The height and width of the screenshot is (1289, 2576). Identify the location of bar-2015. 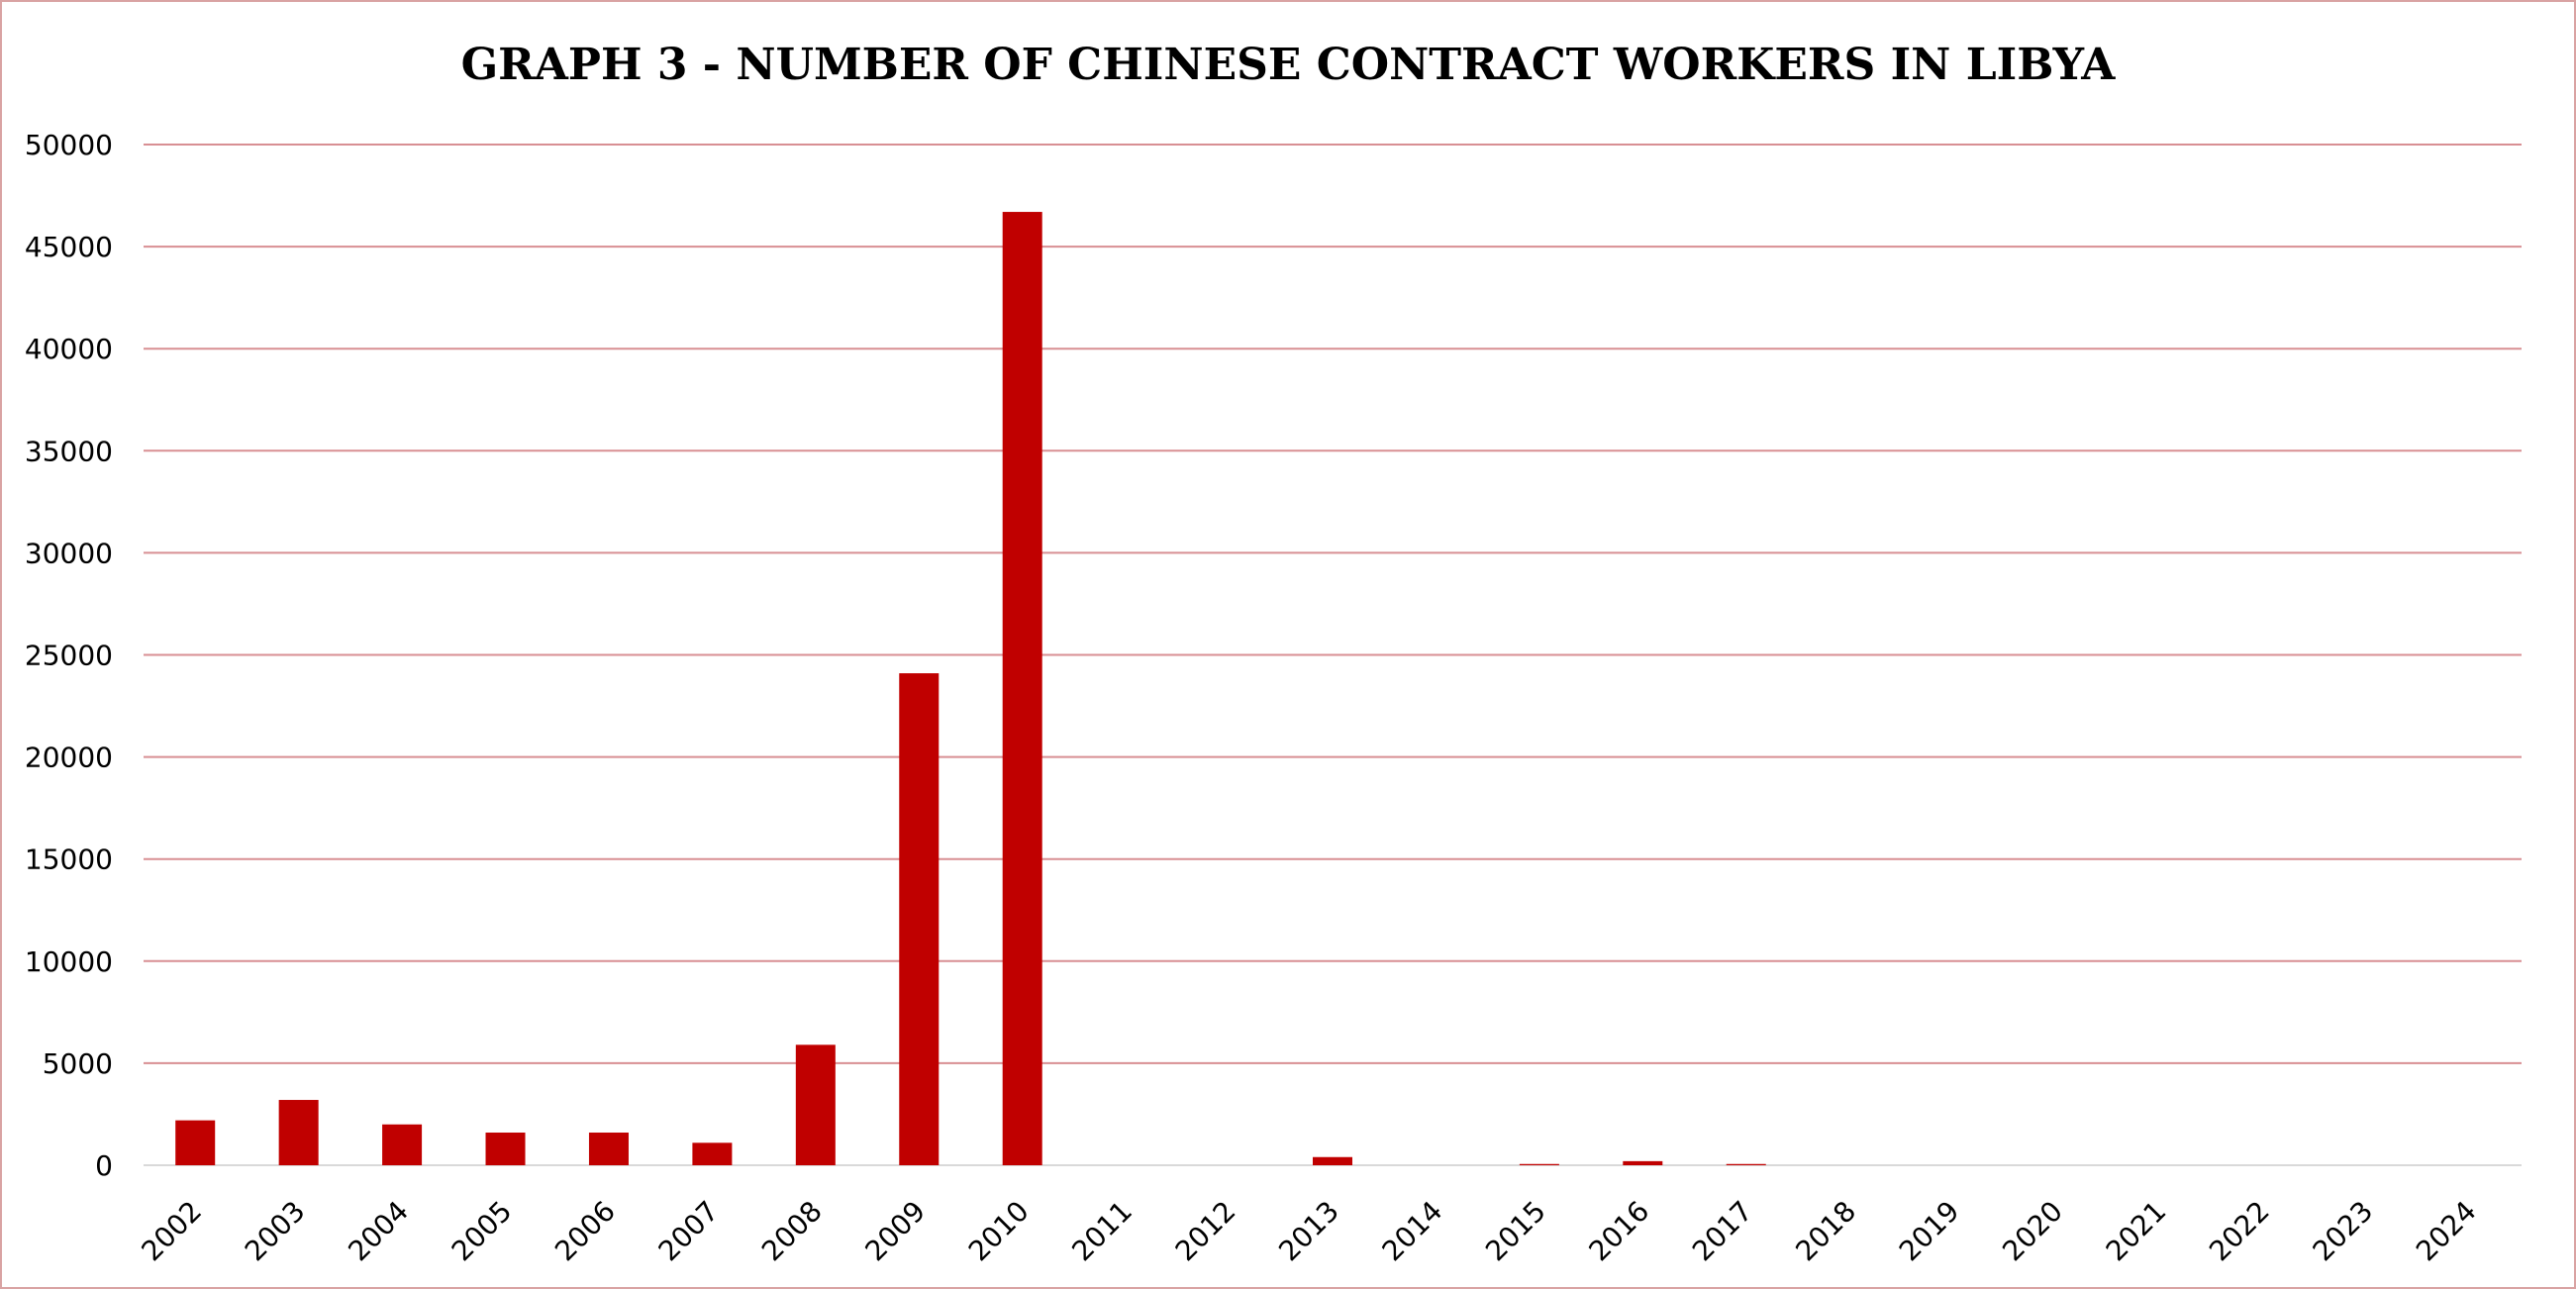
(1539, 1164).